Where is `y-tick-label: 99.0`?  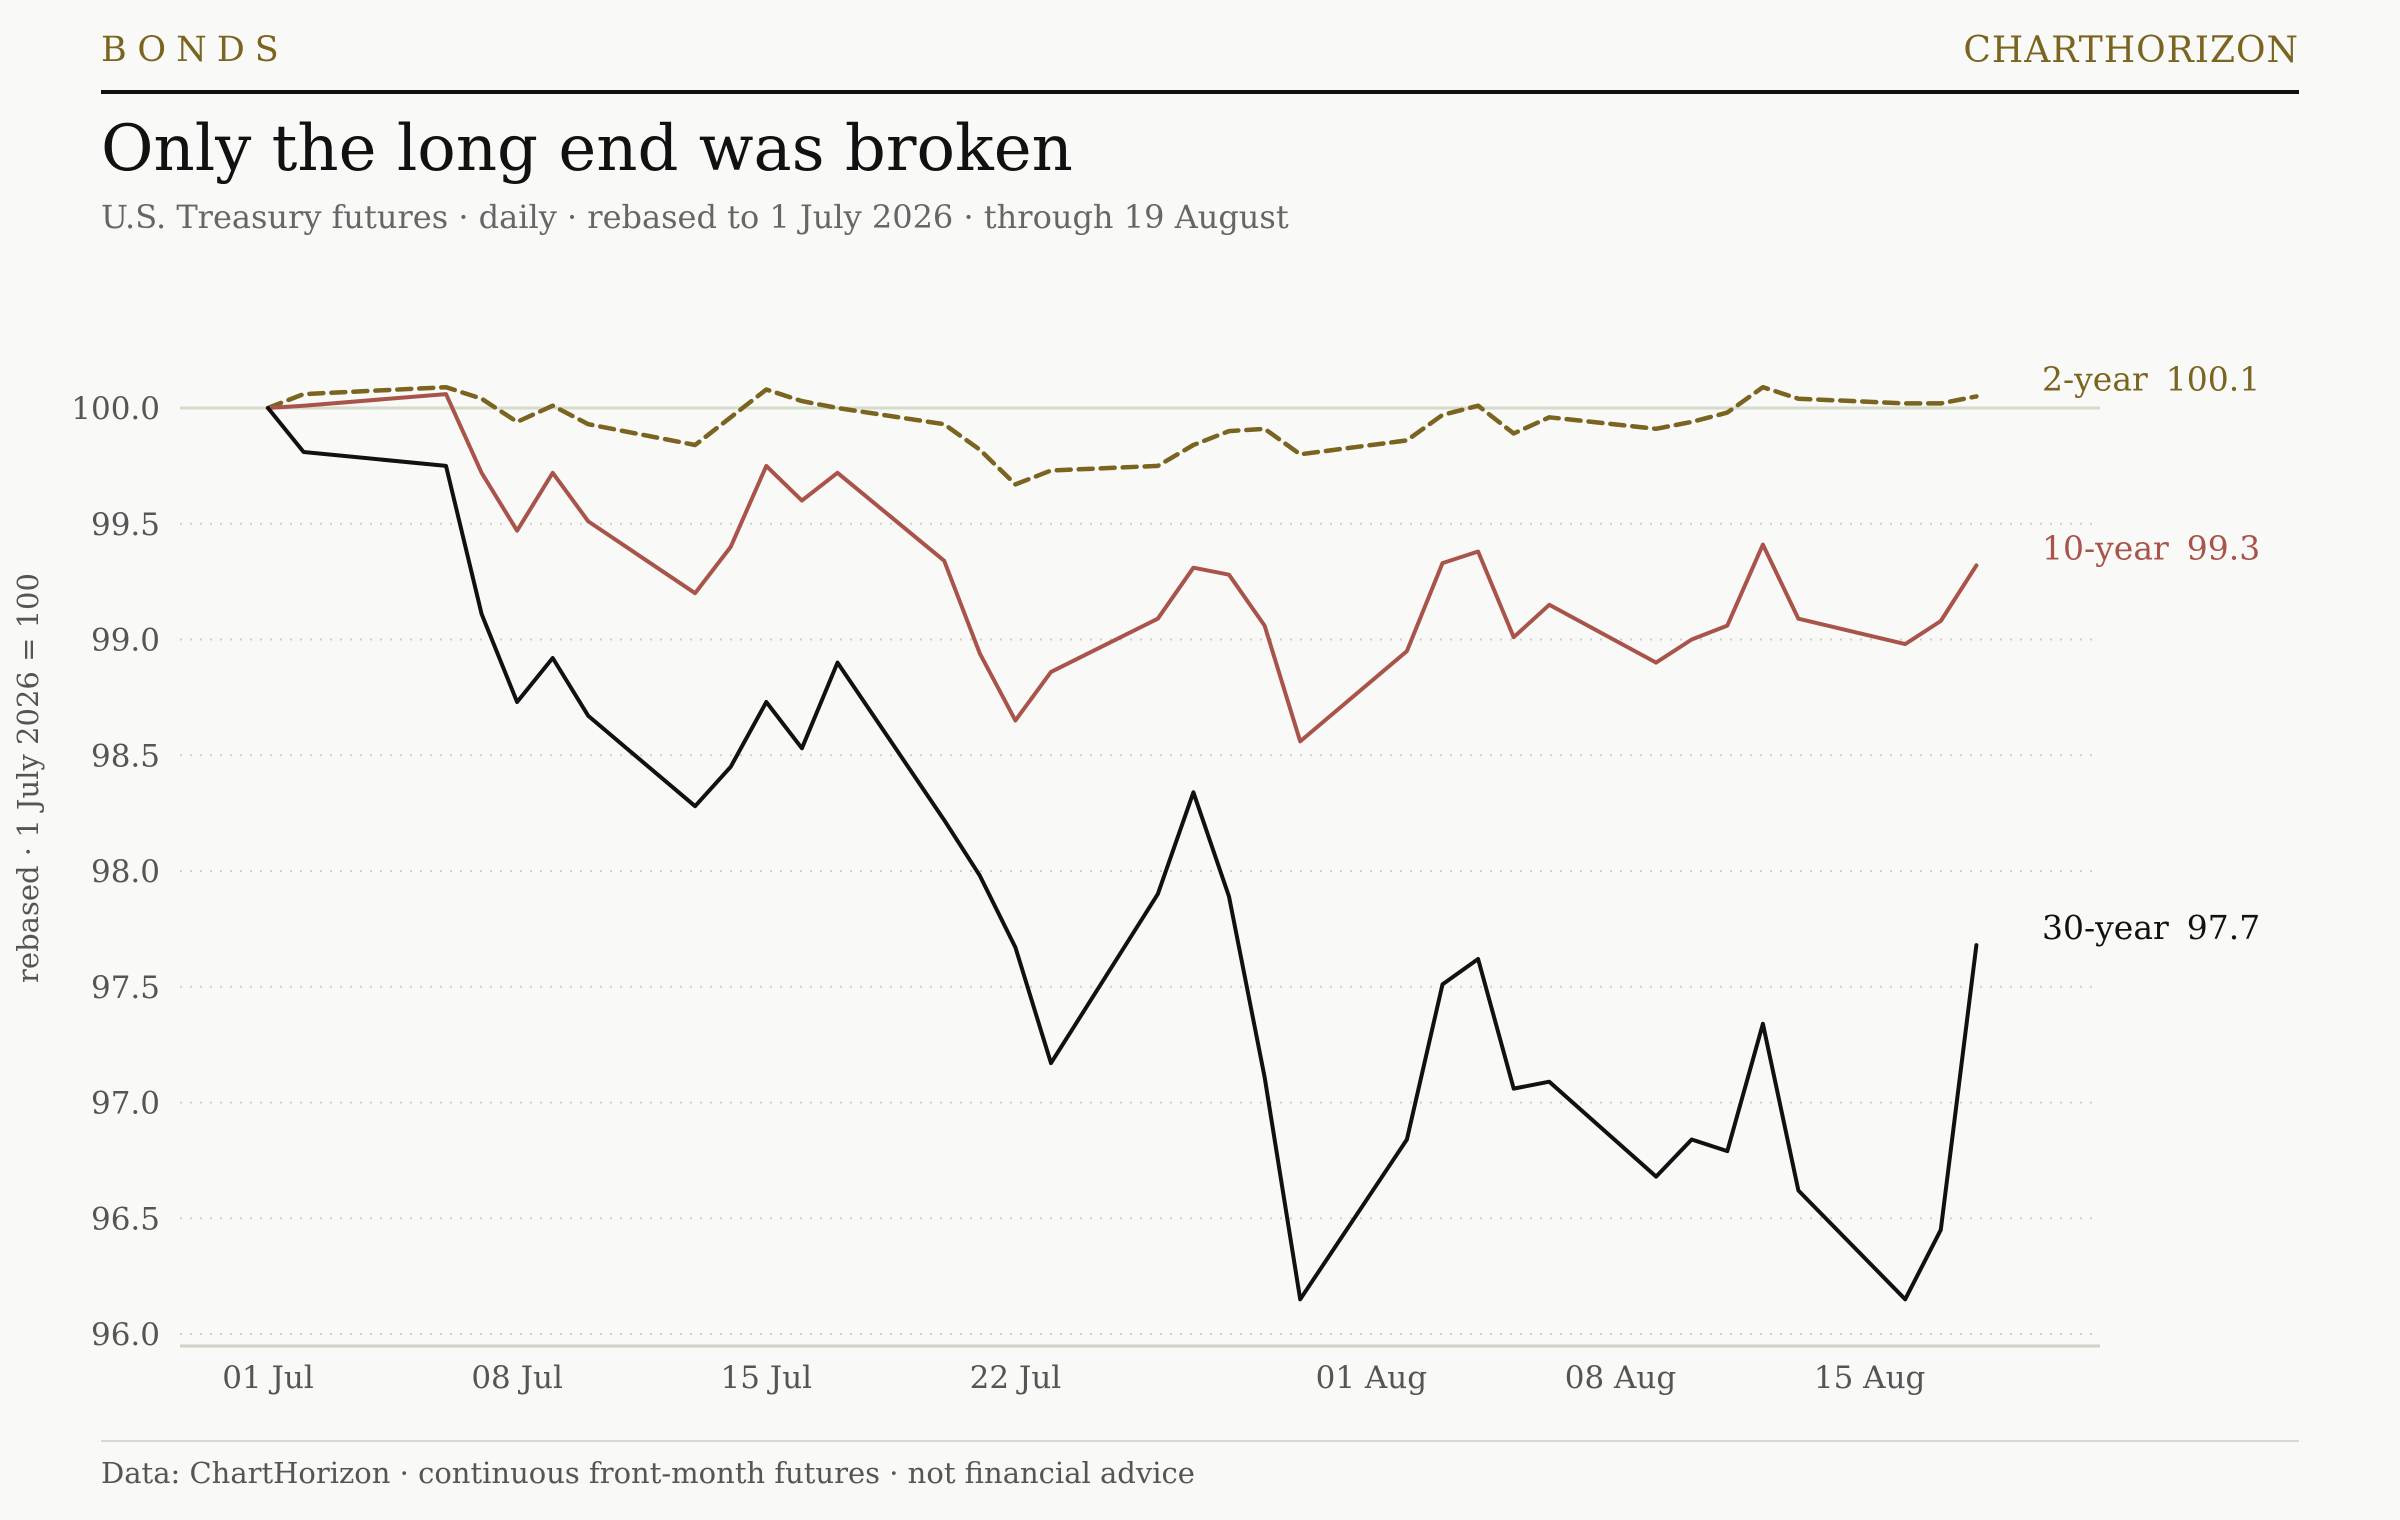
y-tick-label: 99.0 is located at coordinates (125, 641).